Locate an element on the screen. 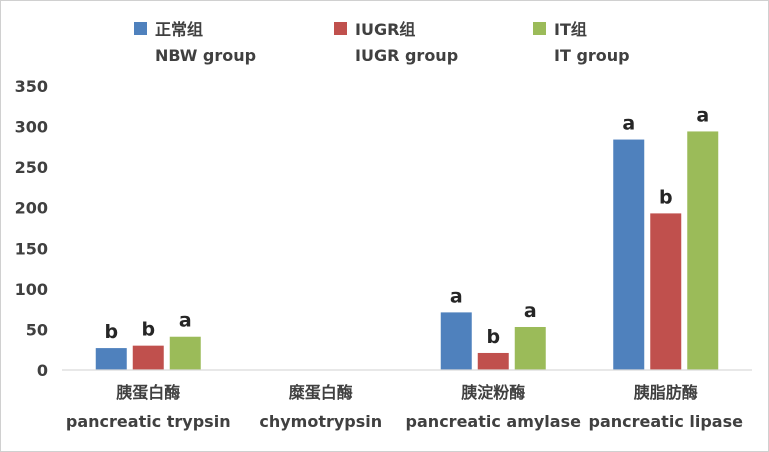 The image size is (769, 452). category-label-zh: 胰脂肪酶 is located at coordinates (666, 392).